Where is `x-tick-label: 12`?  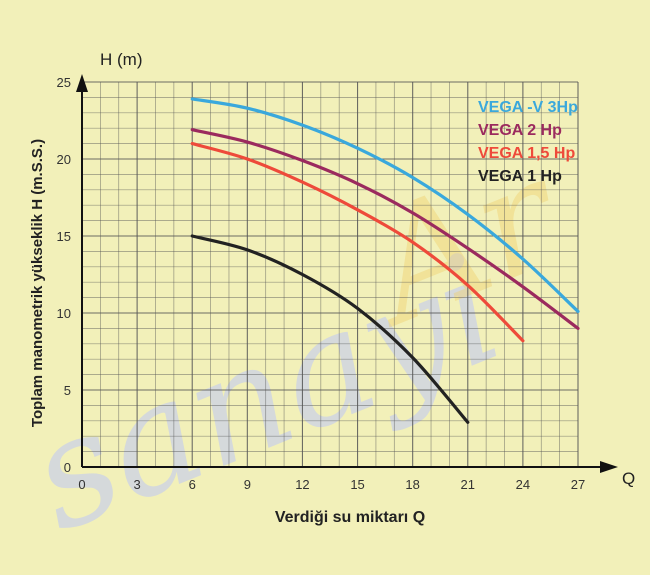
x-tick-label: 12 is located at coordinates (302, 484).